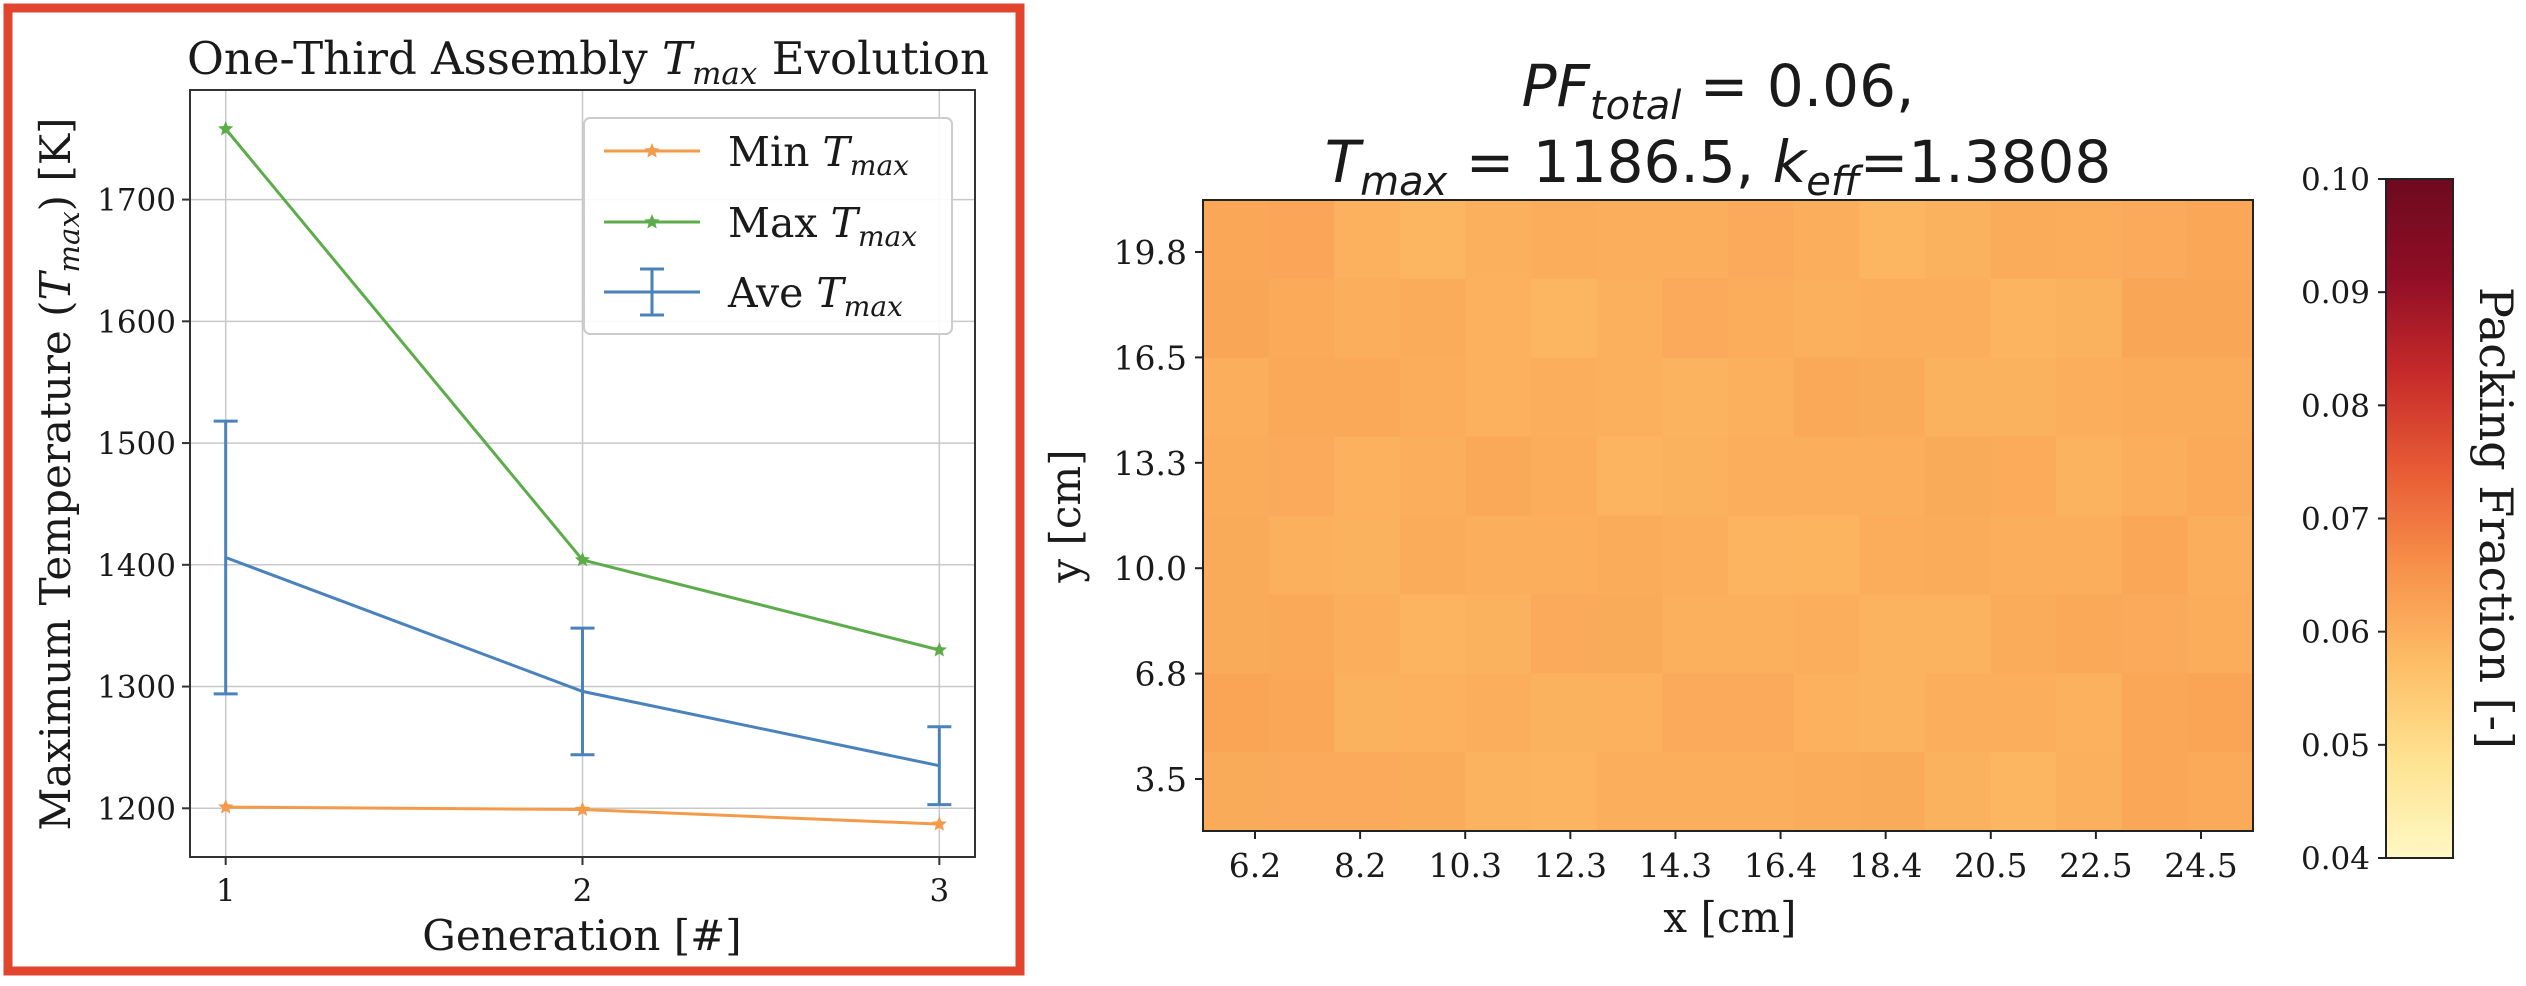  Describe the element at coordinates (588, 62) in the screenshot. I see `left-chart-title: One-Third Assembly Tmax Evolution` at that location.